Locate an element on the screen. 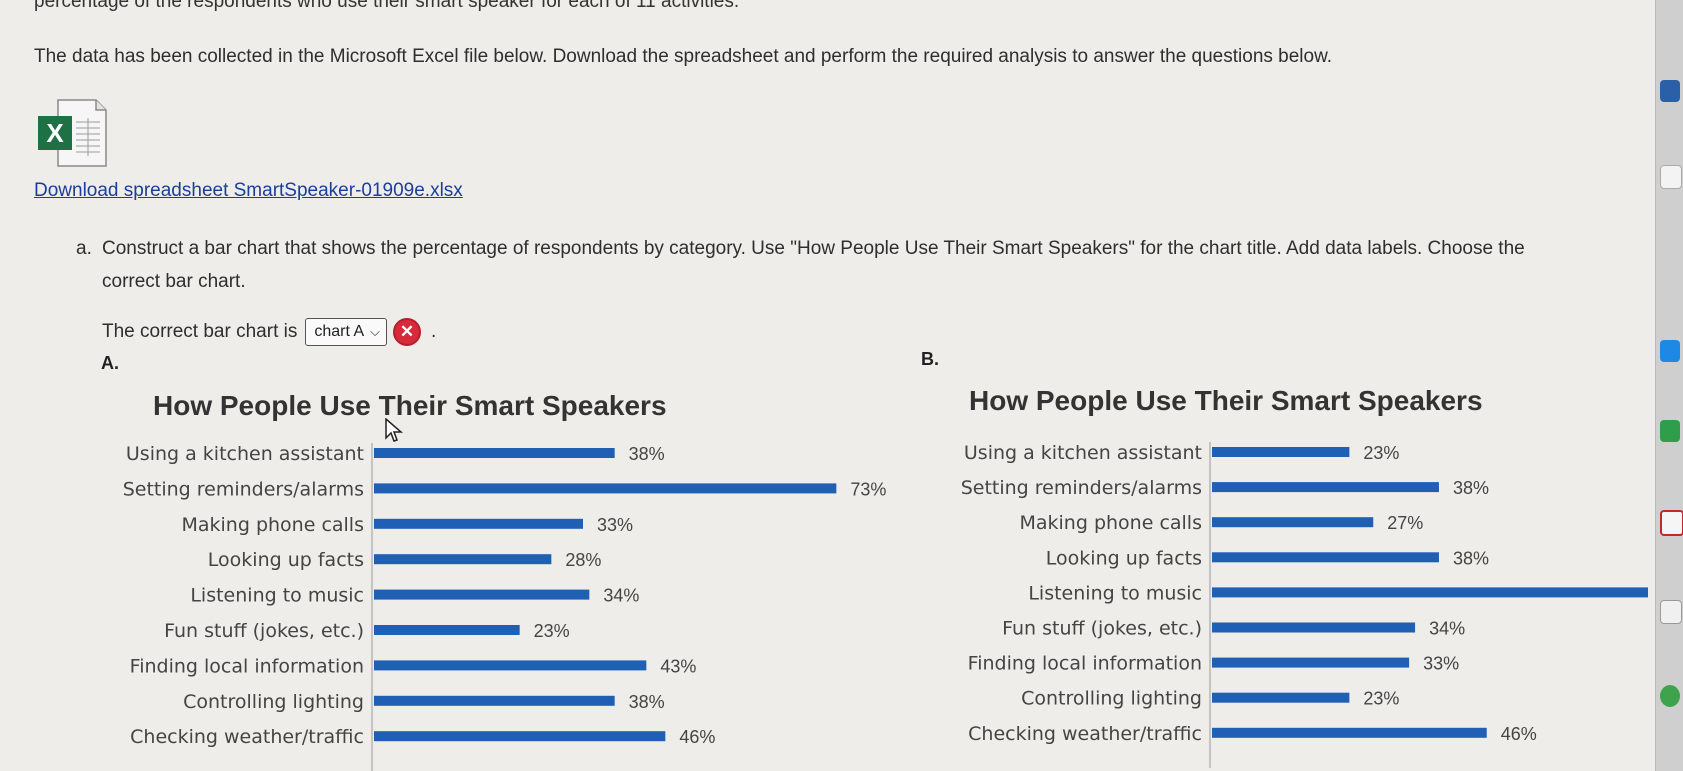 The height and width of the screenshot is (771, 1683). desktop-dock-strip is located at coordinates (1669, 385).